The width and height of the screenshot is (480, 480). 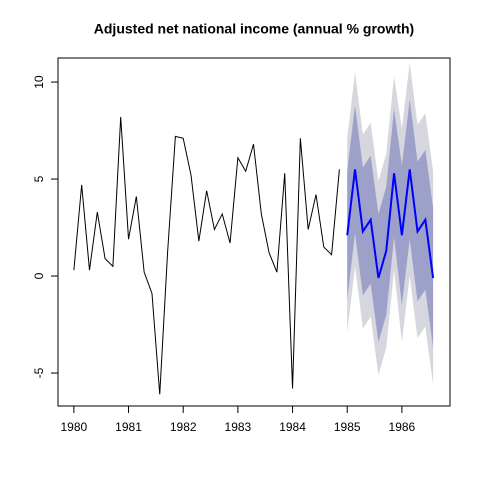 I want to click on series-line, so click(x=390, y=224).